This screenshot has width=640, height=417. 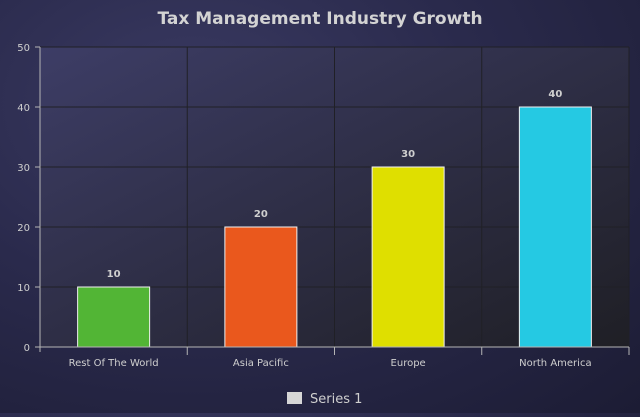 What do you see at coordinates (23, 228) in the screenshot?
I see `y-tick-label: 20` at bounding box center [23, 228].